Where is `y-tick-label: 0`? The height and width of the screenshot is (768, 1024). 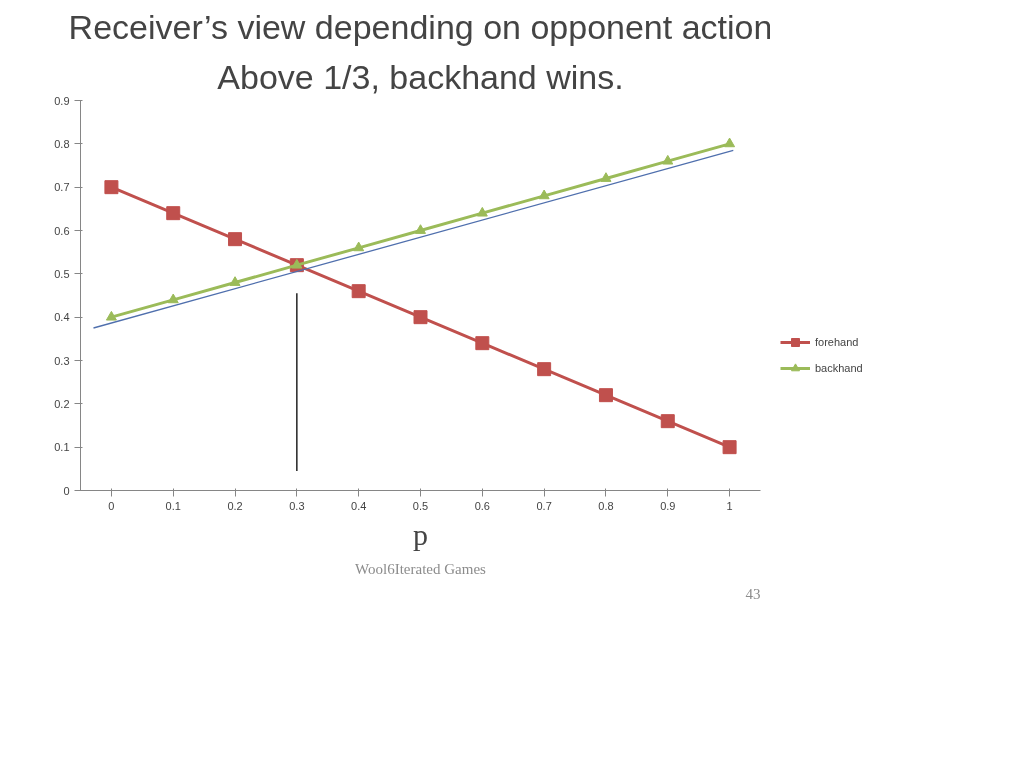 y-tick-label: 0 is located at coordinates (66, 490).